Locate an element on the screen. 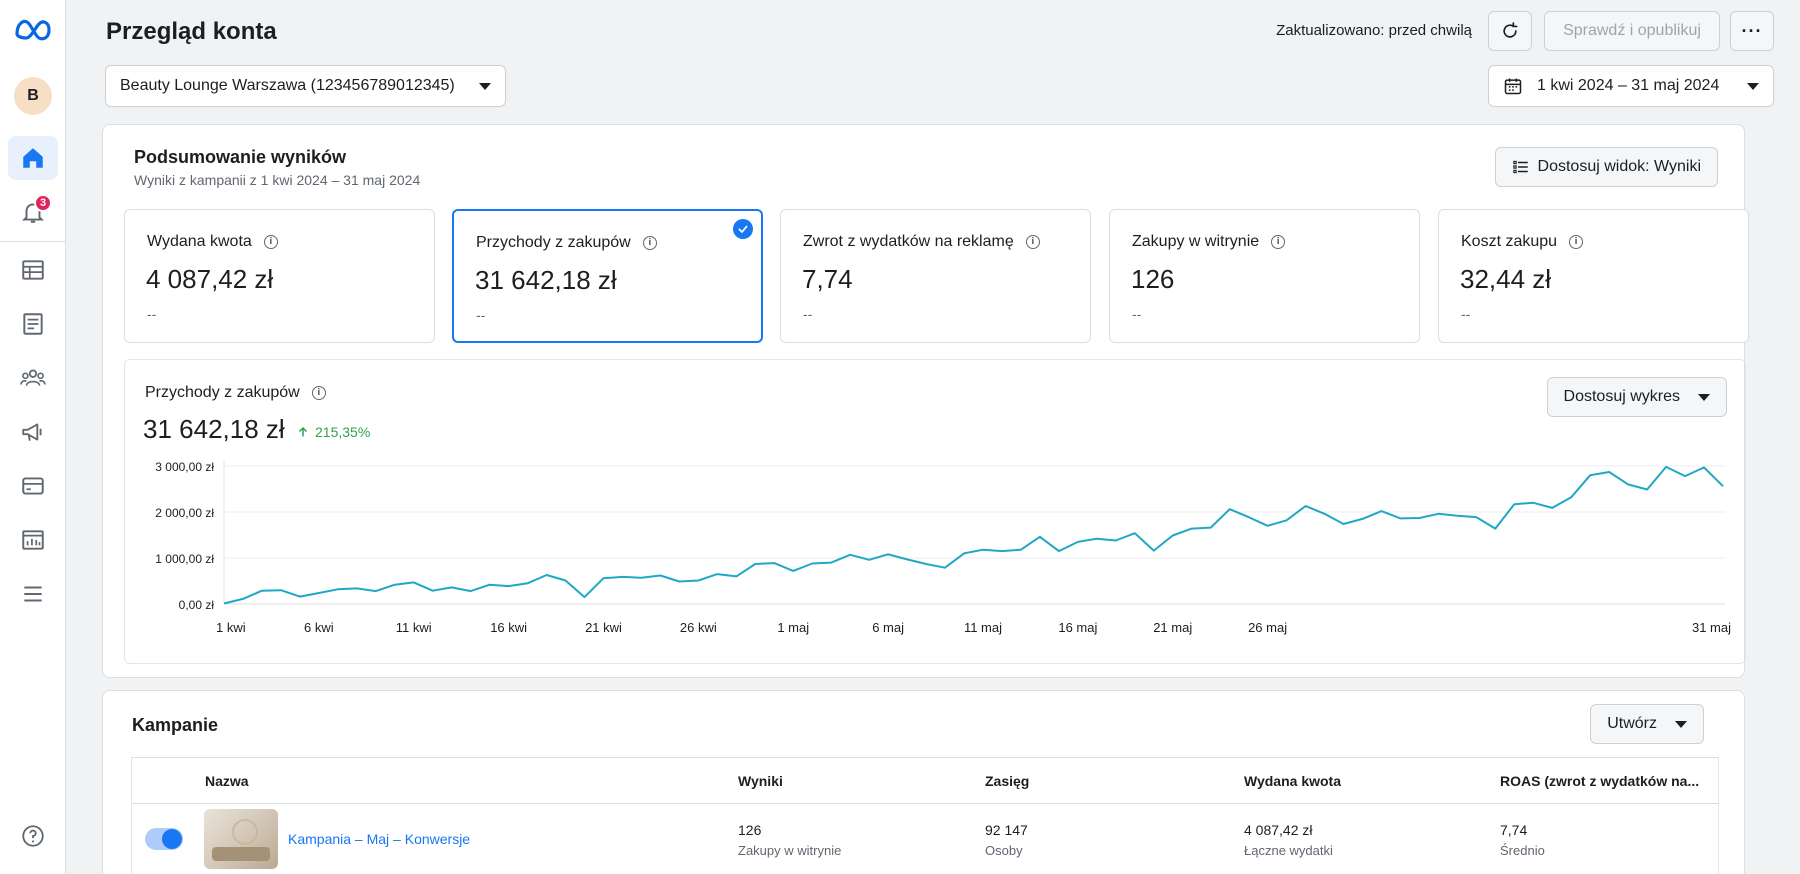 This screenshot has width=1800, height=874. menu-icon is located at coordinates (33, 594).